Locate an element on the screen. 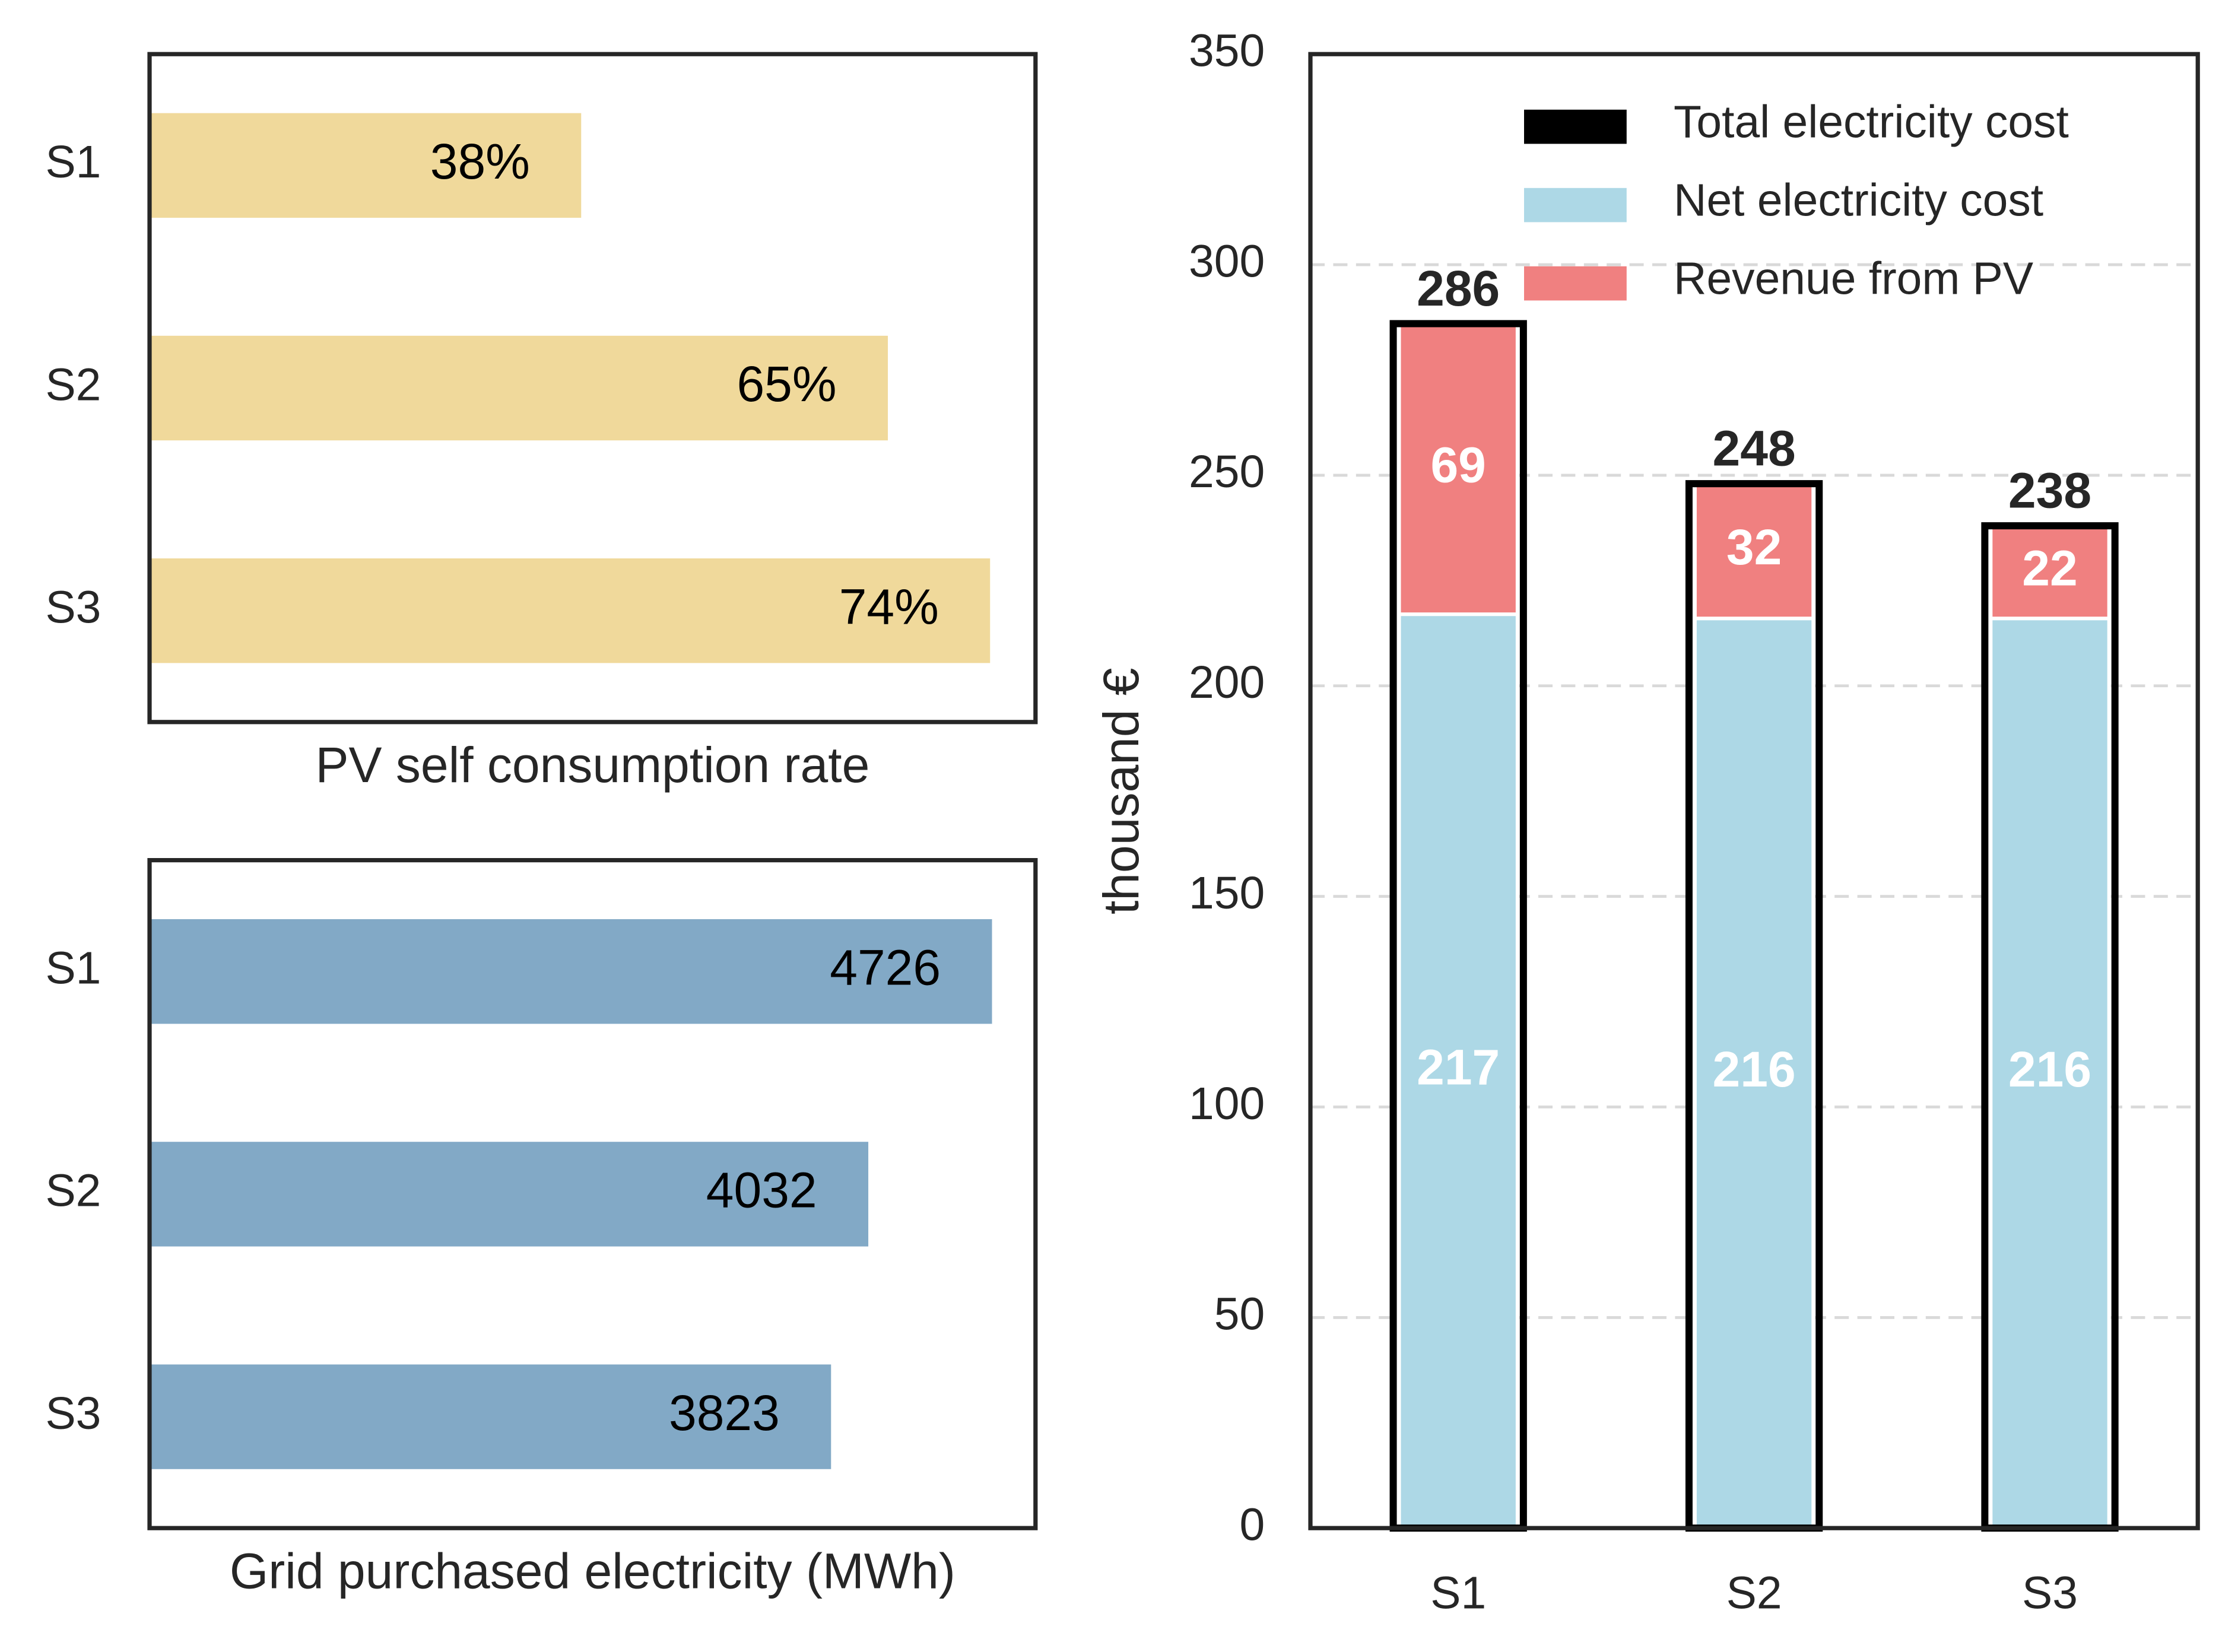  total-label: 238 is located at coordinates (2049, 490).